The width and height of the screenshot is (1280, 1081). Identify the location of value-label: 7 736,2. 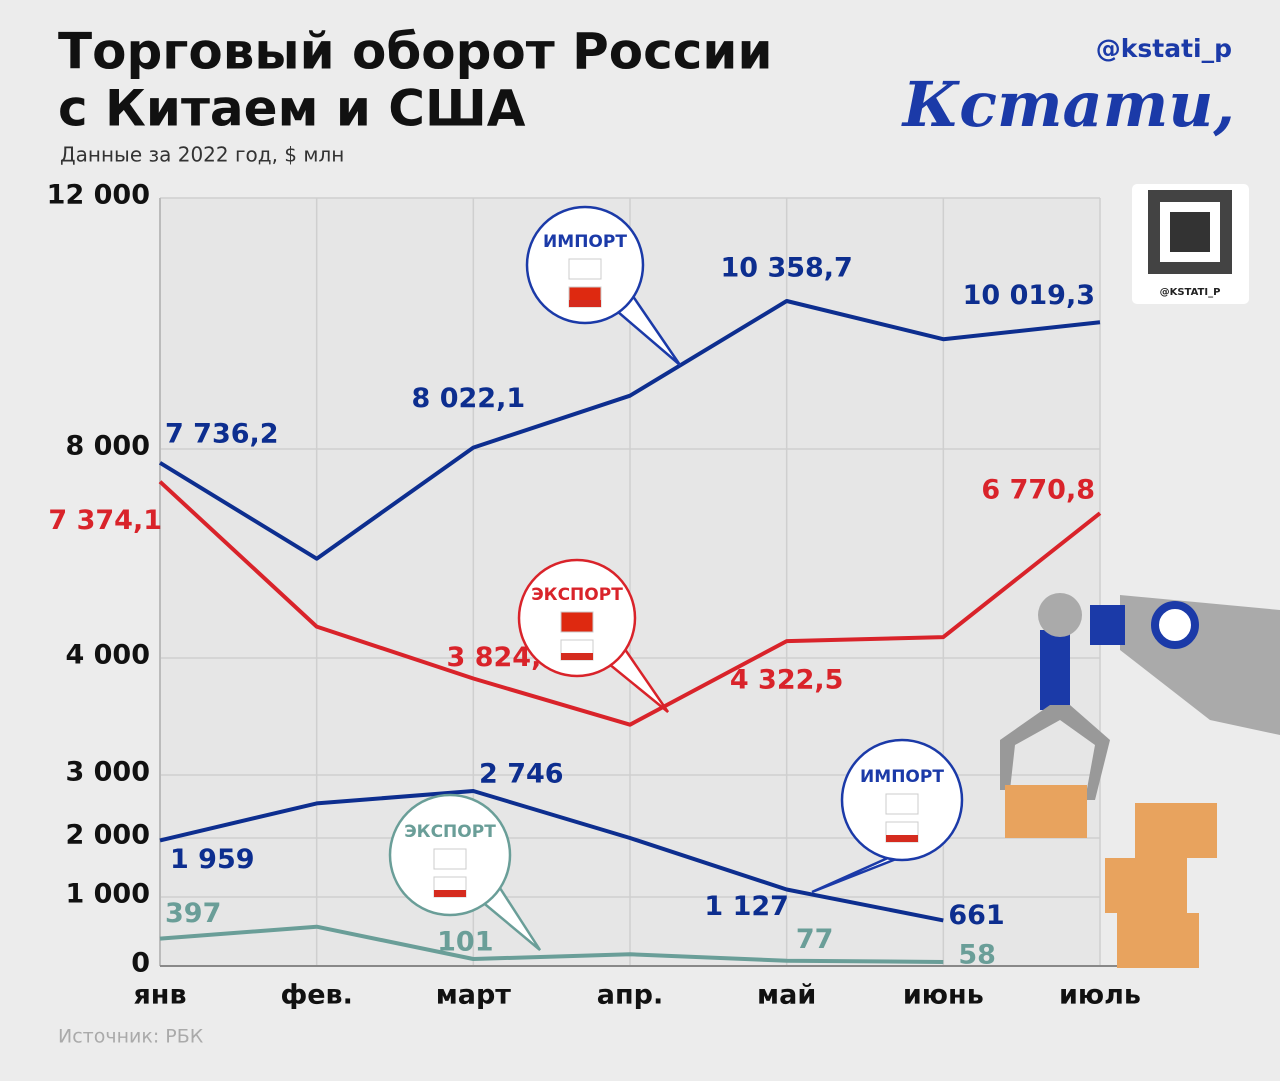
(222, 433).